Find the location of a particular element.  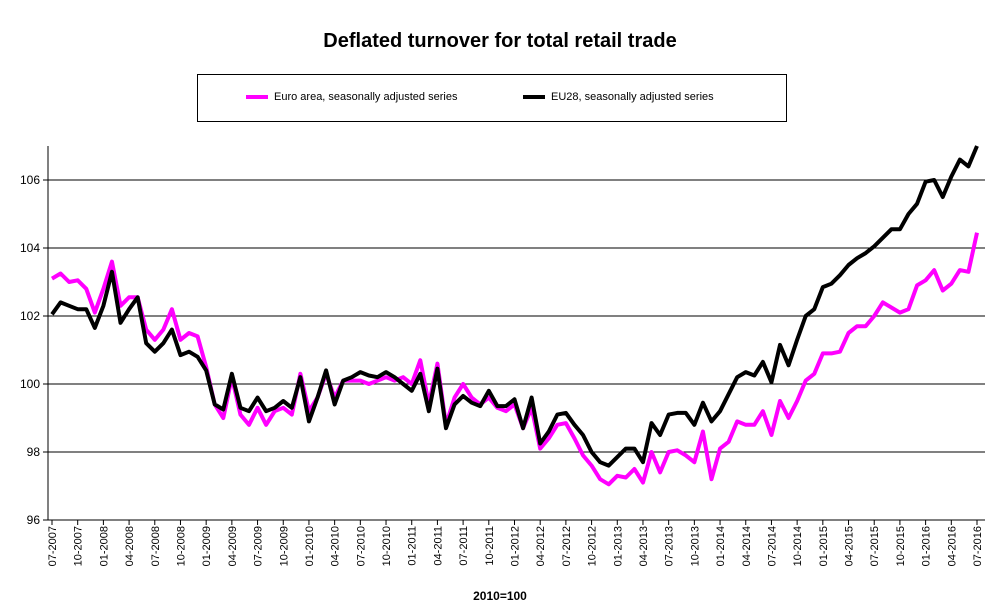

legend-item-eu28: EU28, seasonally adjusted series is located at coordinates (618, 97).